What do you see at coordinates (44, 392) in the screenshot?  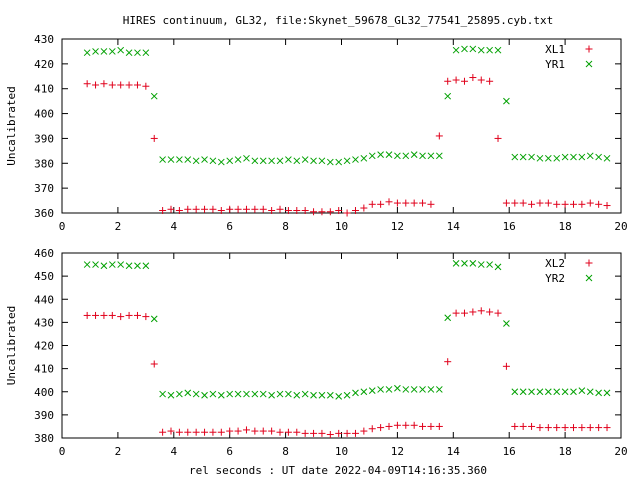 I see `y-tick-label: 400` at bounding box center [44, 392].